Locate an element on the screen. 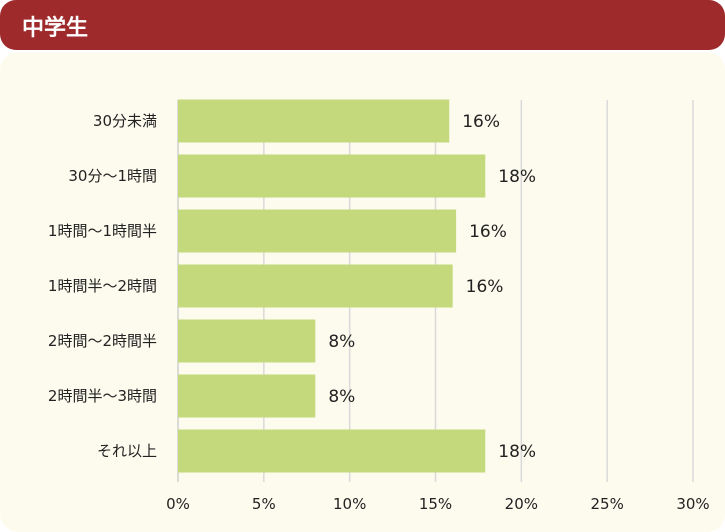  x-tick-label: 25% is located at coordinates (606, 504).